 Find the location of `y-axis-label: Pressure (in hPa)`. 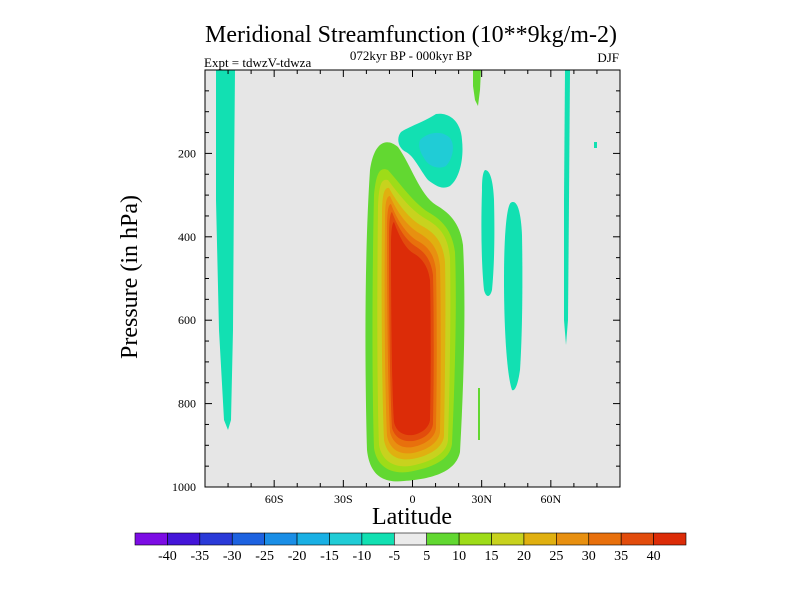

y-axis-label: Pressure (in hPa) is located at coordinates (130, 277).